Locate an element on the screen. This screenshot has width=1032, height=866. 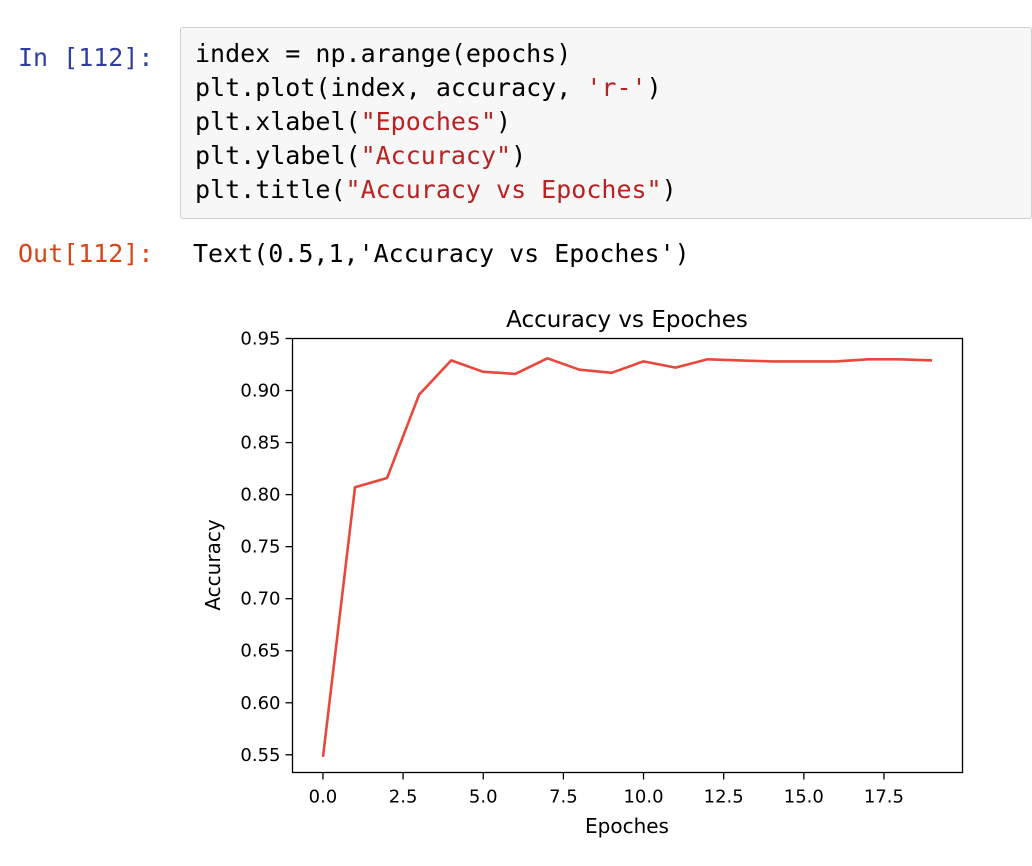
code-token: plt.xlabel( is located at coordinates (278, 121).